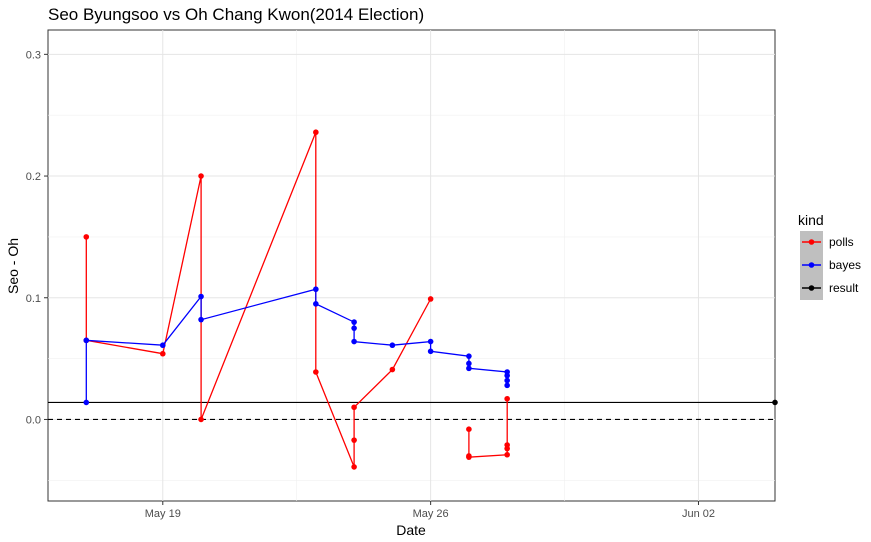  Describe the element at coordinates (163, 514) in the screenshot. I see `x-tick-label: May 19` at that location.